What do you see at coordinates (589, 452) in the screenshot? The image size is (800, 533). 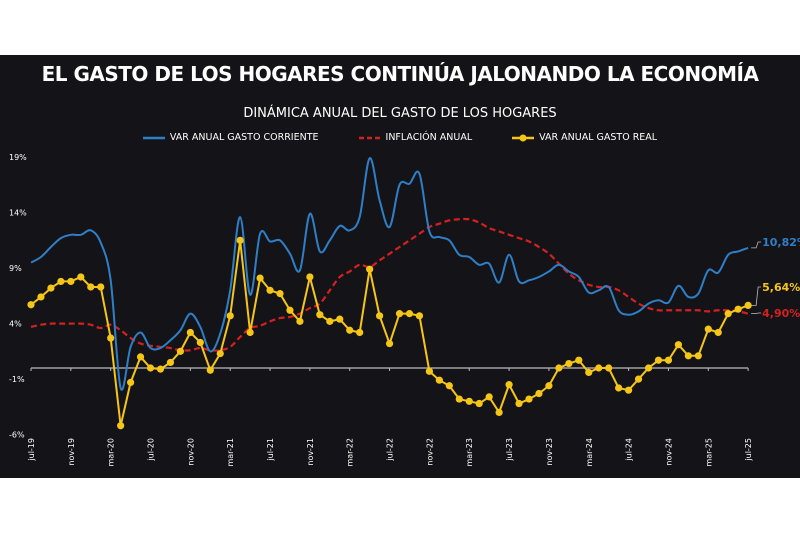 I see `x-tick-label: mar-24` at bounding box center [589, 452].